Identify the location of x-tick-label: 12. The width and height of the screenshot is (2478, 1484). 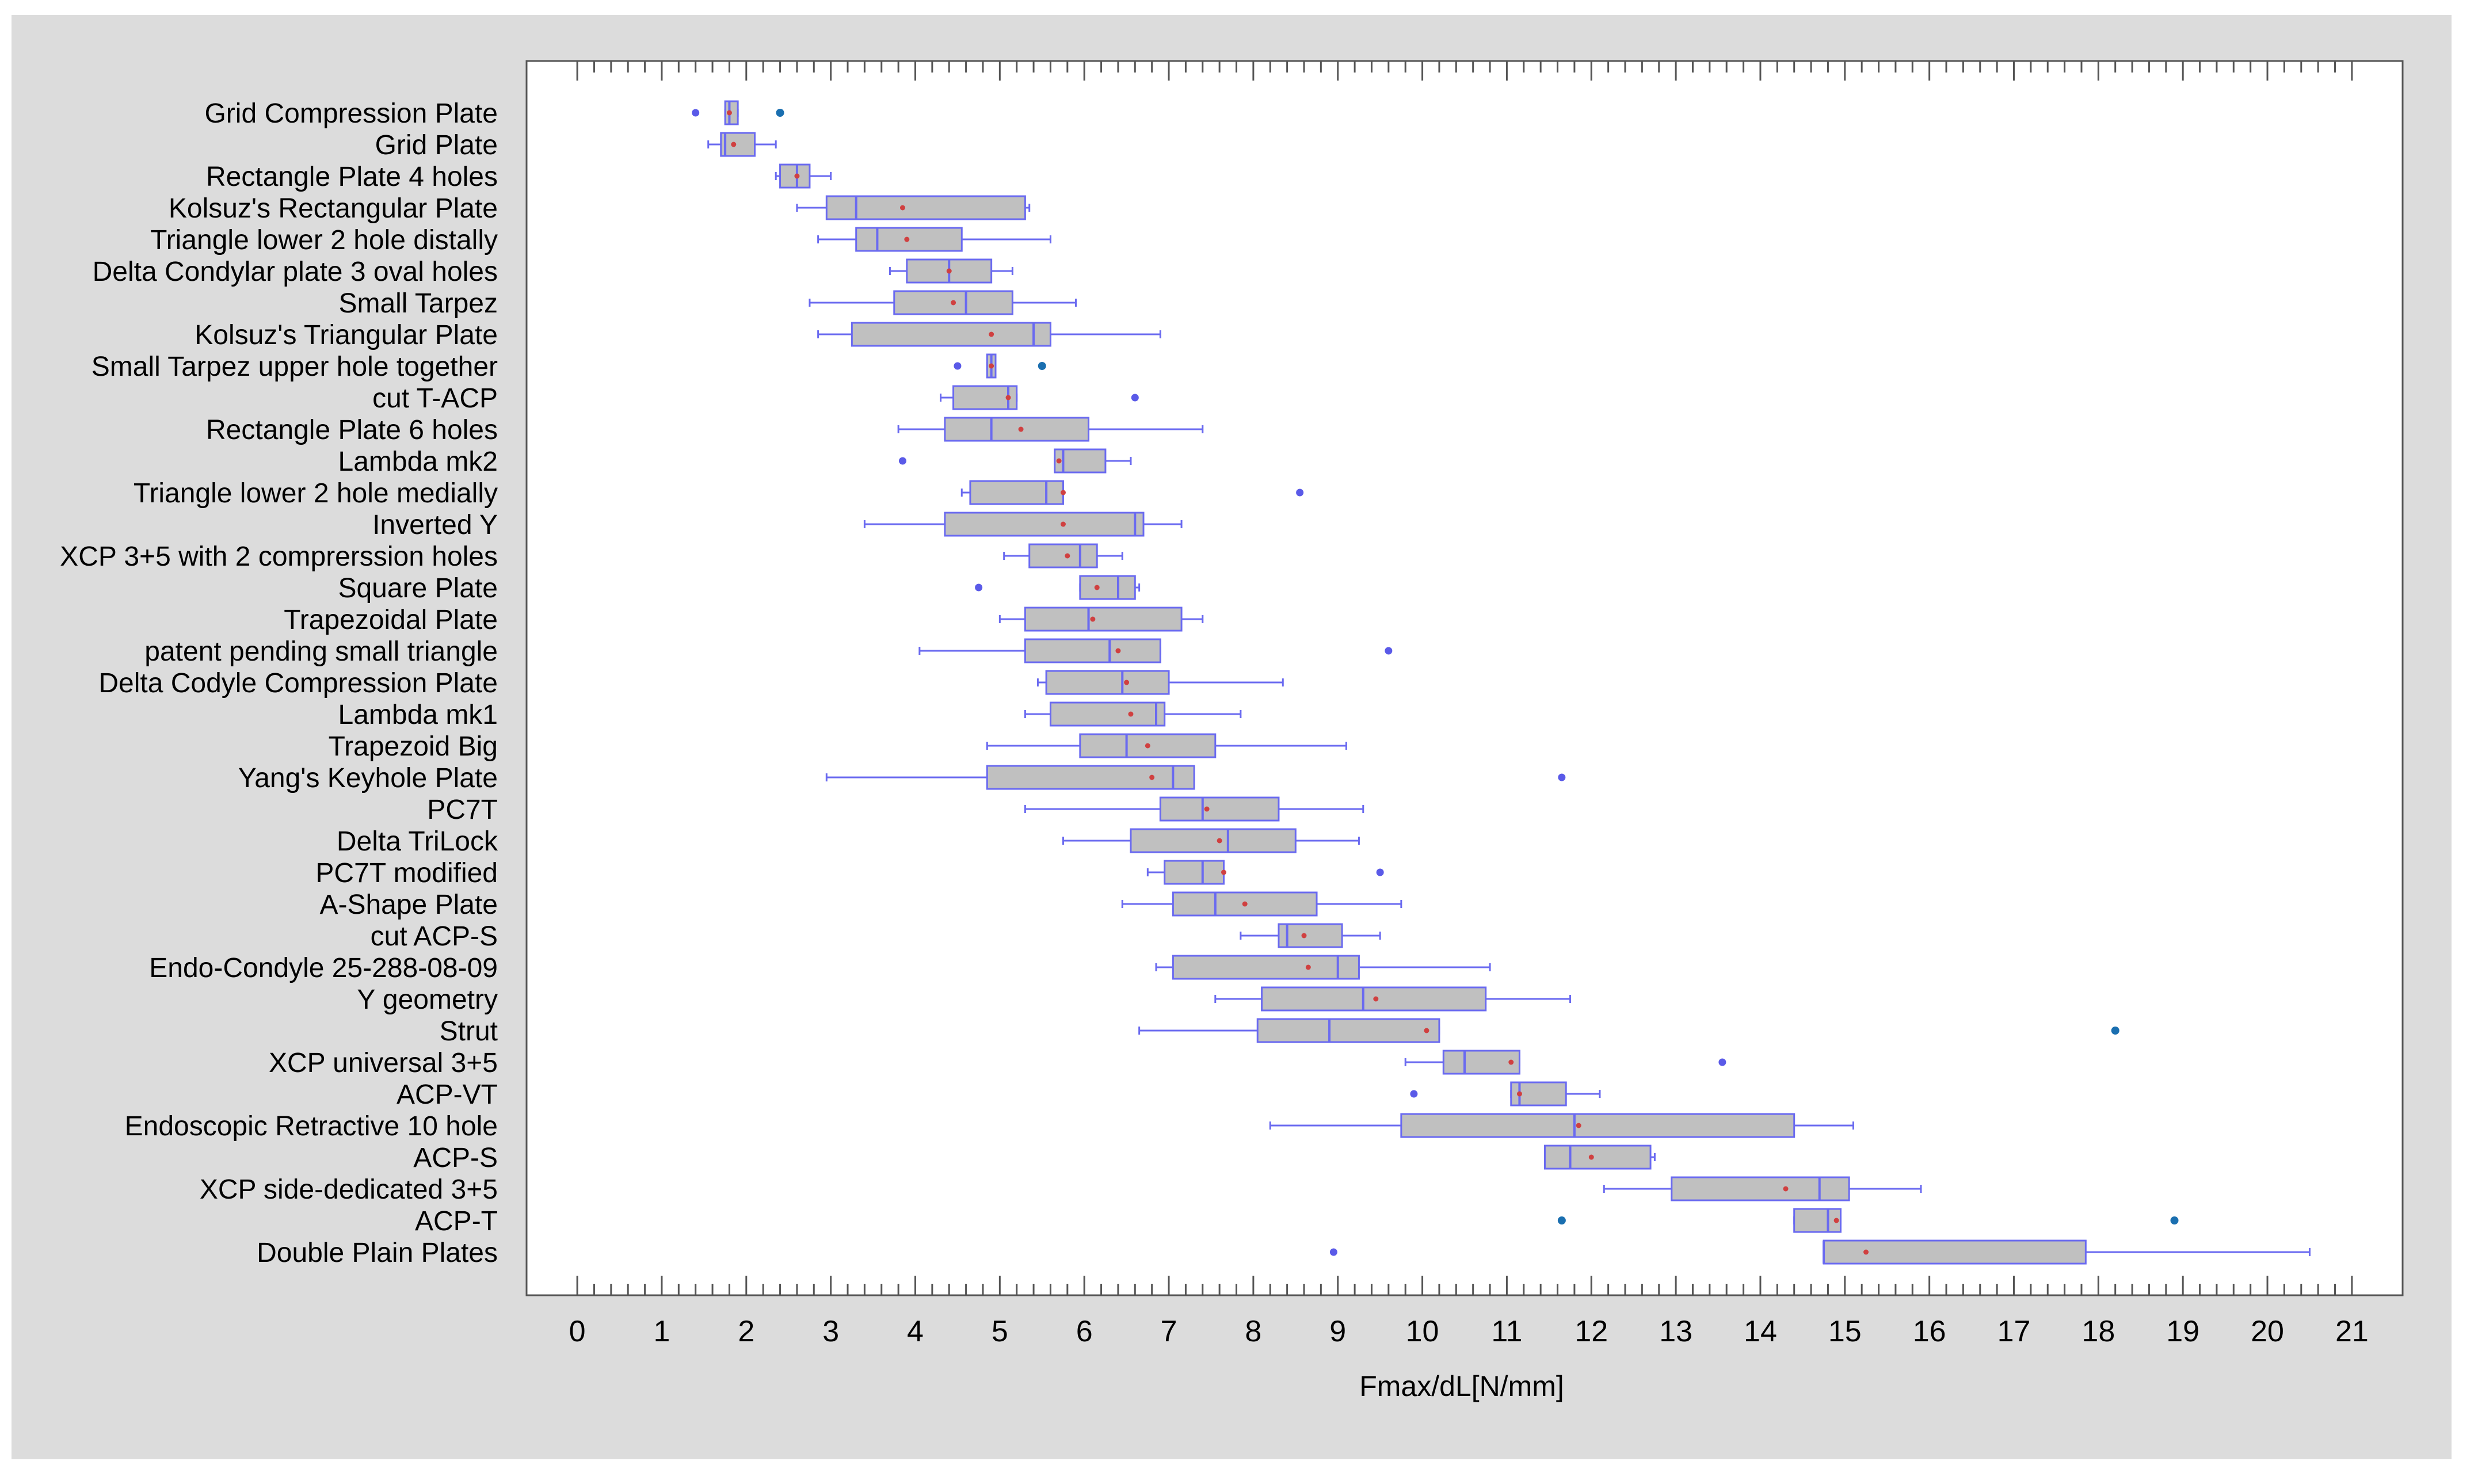
(1592, 1331).